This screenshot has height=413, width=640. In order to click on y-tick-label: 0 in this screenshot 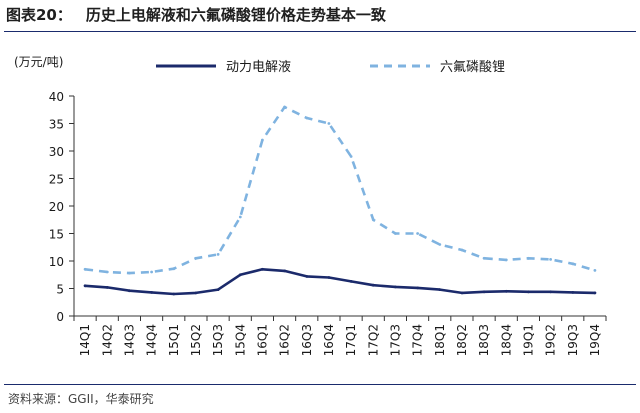, I will do `click(60, 317)`.